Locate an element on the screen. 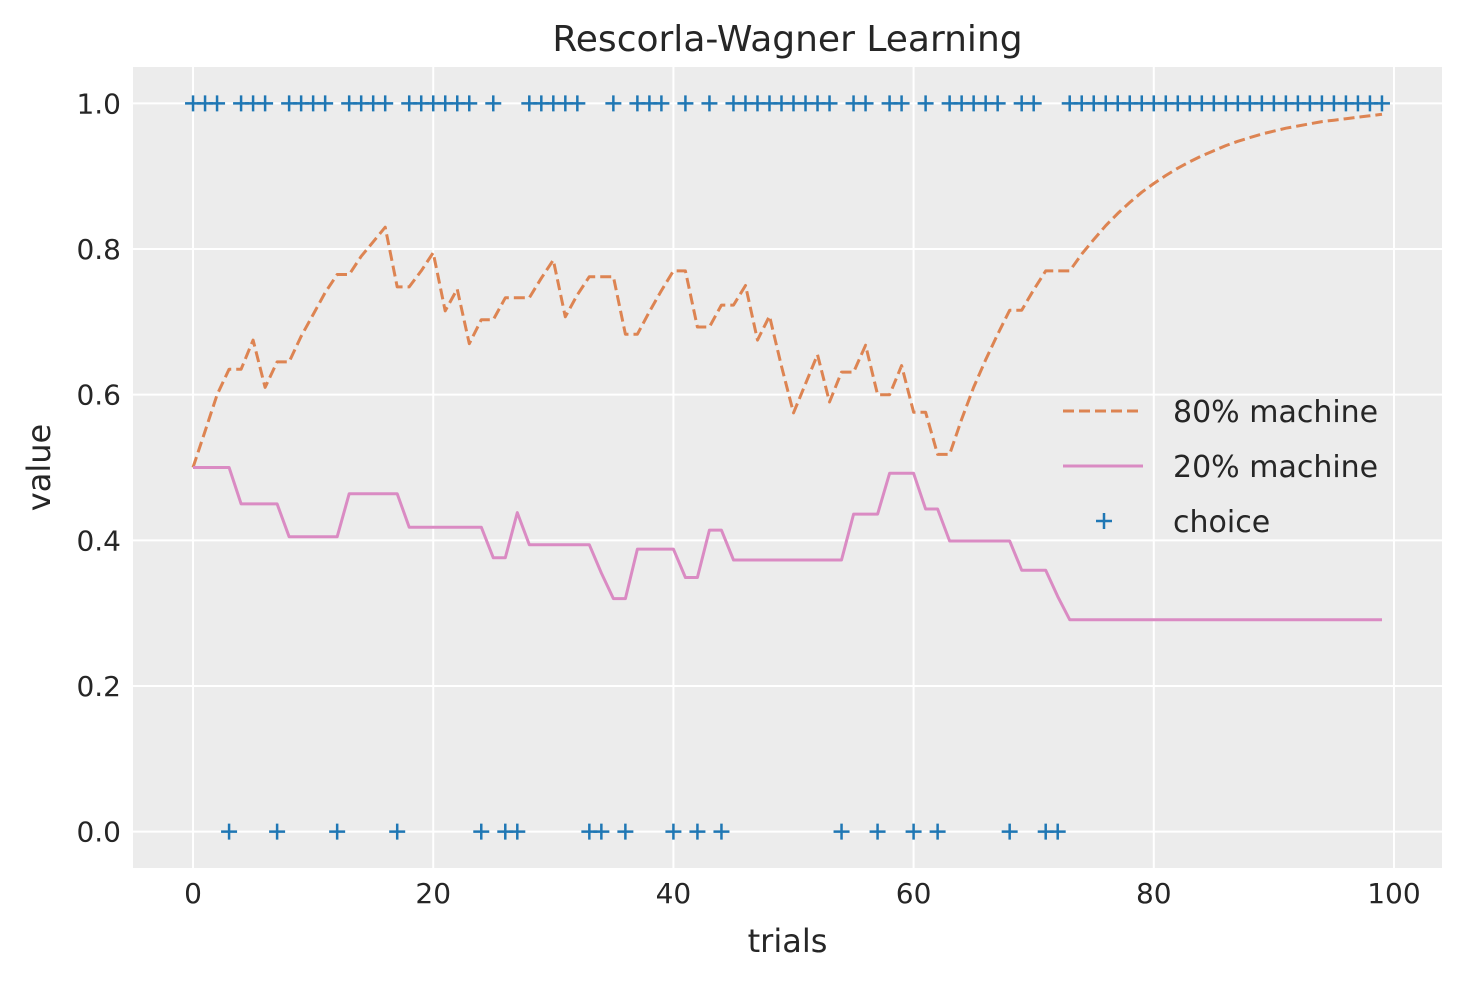 This screenshot has height=983, width=1463. legend-label: choice is located at coordinates (1221, 522).